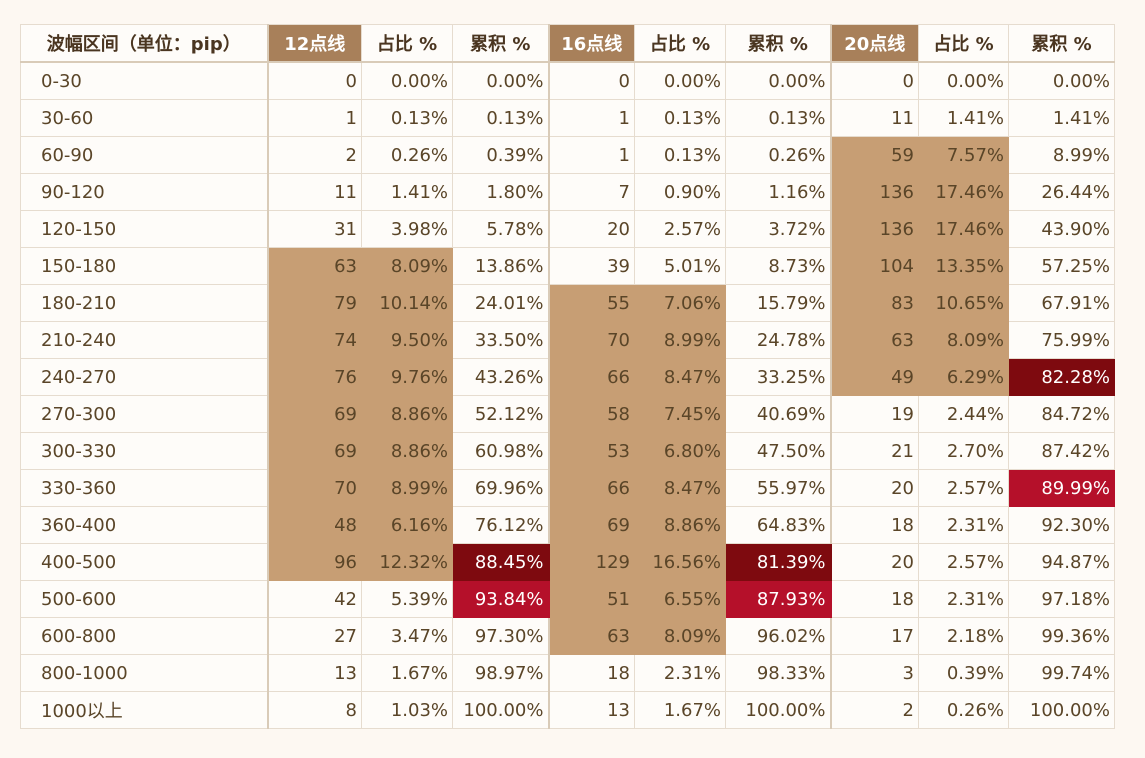  What do you see at coordinates (407, 673) in the screenshot?
I see `cell-pct-12: 1.67%` at bounding box center [407, 673].